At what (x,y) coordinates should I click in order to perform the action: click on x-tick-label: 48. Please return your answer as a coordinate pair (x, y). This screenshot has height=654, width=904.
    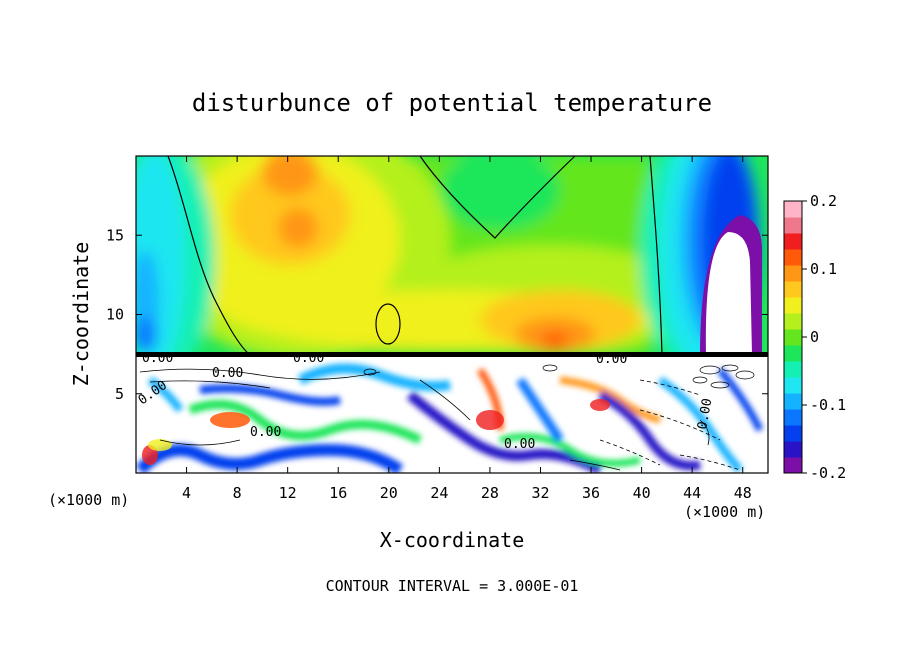
    Looking at the image, I should click on (743, 493).